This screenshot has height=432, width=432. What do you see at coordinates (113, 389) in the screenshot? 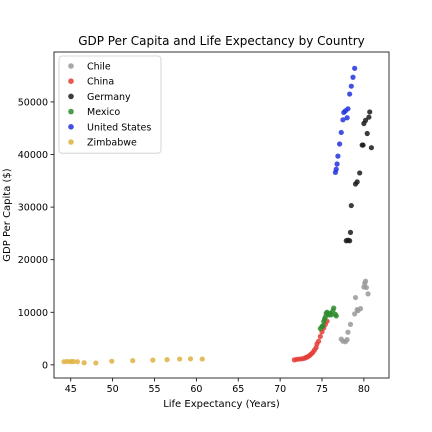
I see `x-tick-label: 50` at bounding box center [113, 389].